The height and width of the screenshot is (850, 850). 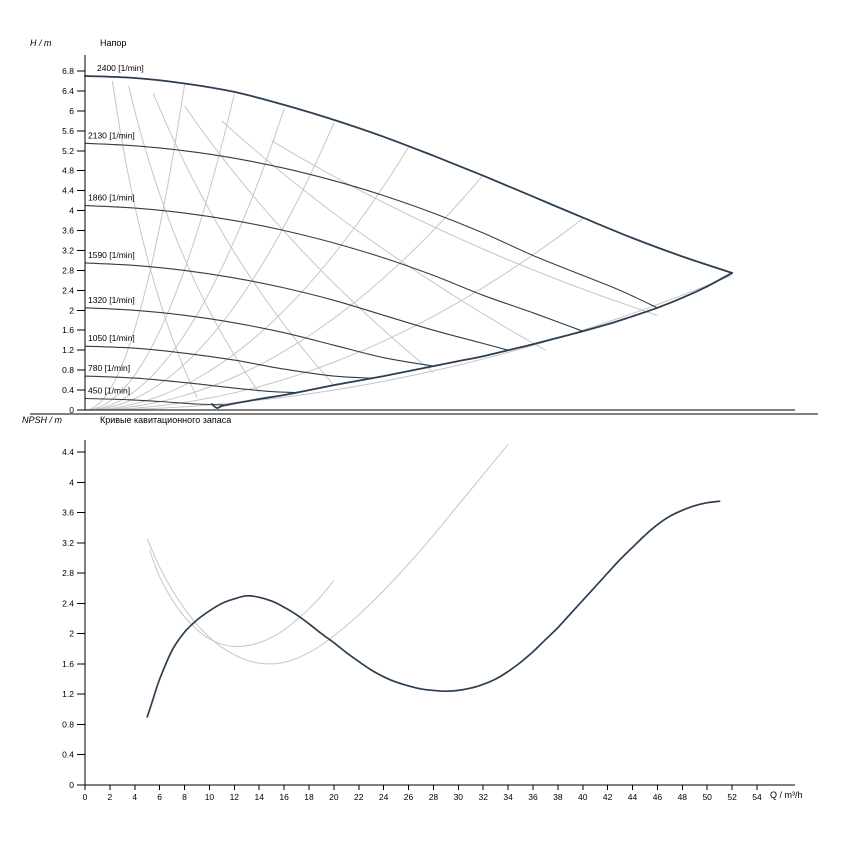 I want to click on x-tick-label: 36, so click(x=533, y=797).